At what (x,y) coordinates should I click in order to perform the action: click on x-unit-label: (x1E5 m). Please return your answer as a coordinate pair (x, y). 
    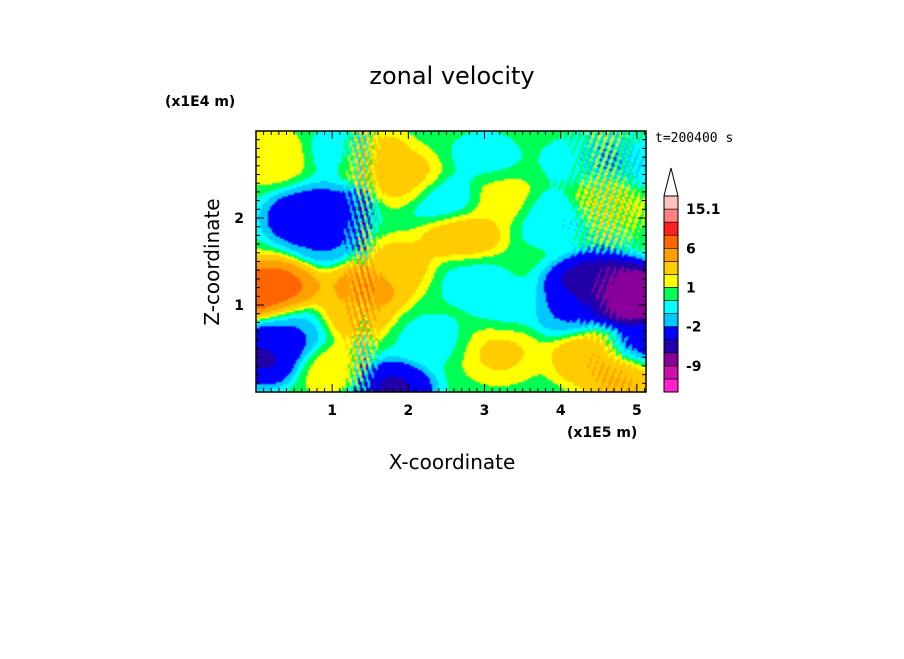
    Looking at the image, I should click on (602, 433).